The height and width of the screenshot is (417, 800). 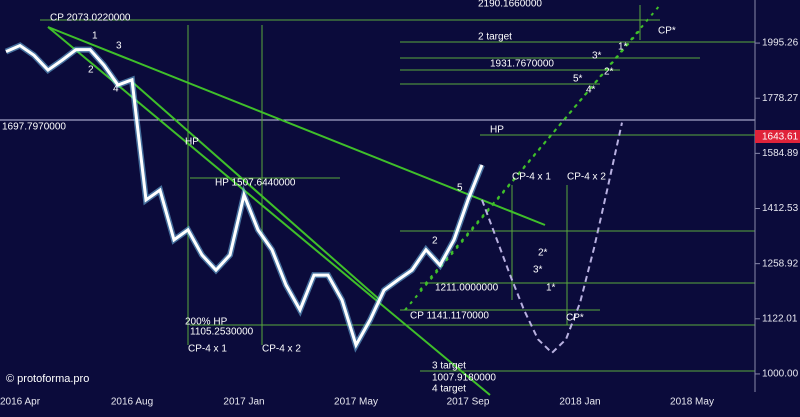 I want to click on annotation: 4, so click(x=116, y=89).